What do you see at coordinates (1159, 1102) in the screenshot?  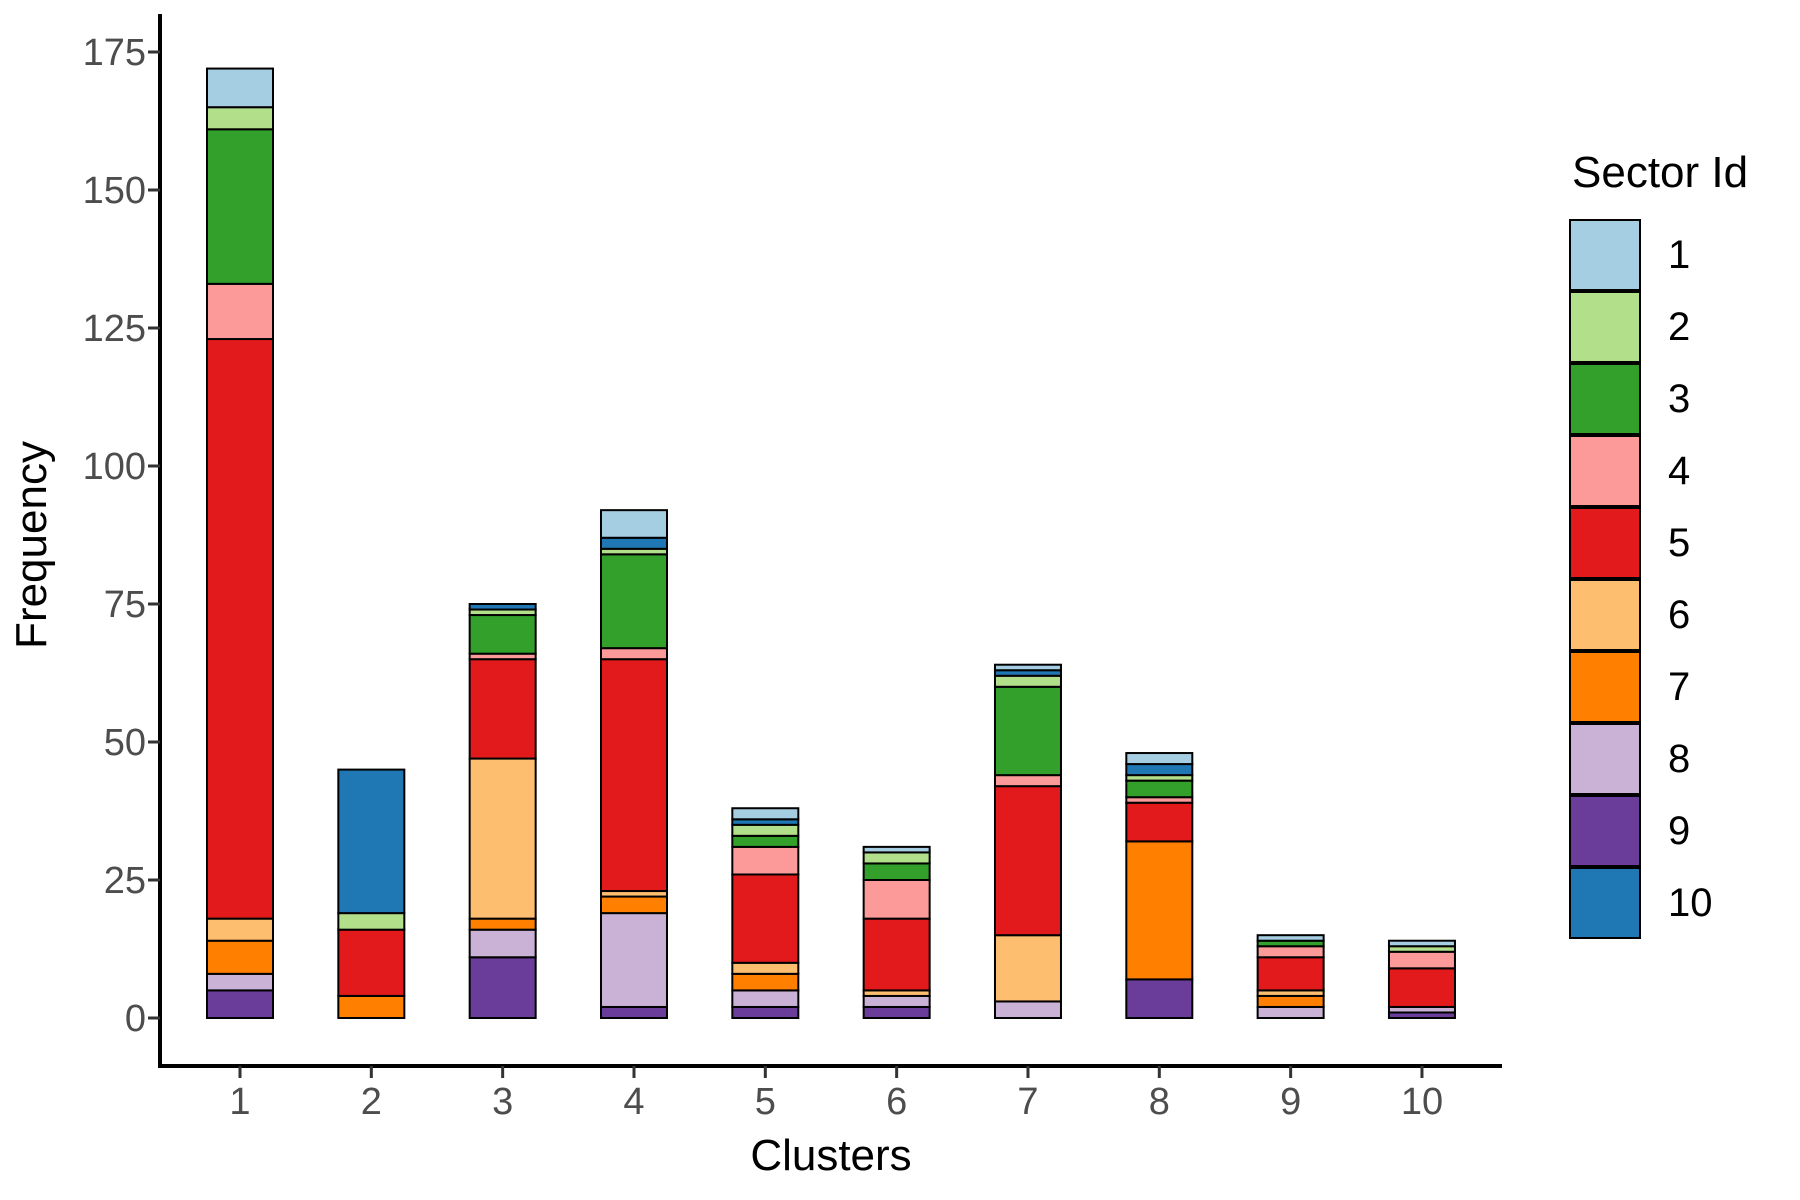 I see `x-tick-label: 8` at bounding box center [1159, 1102].